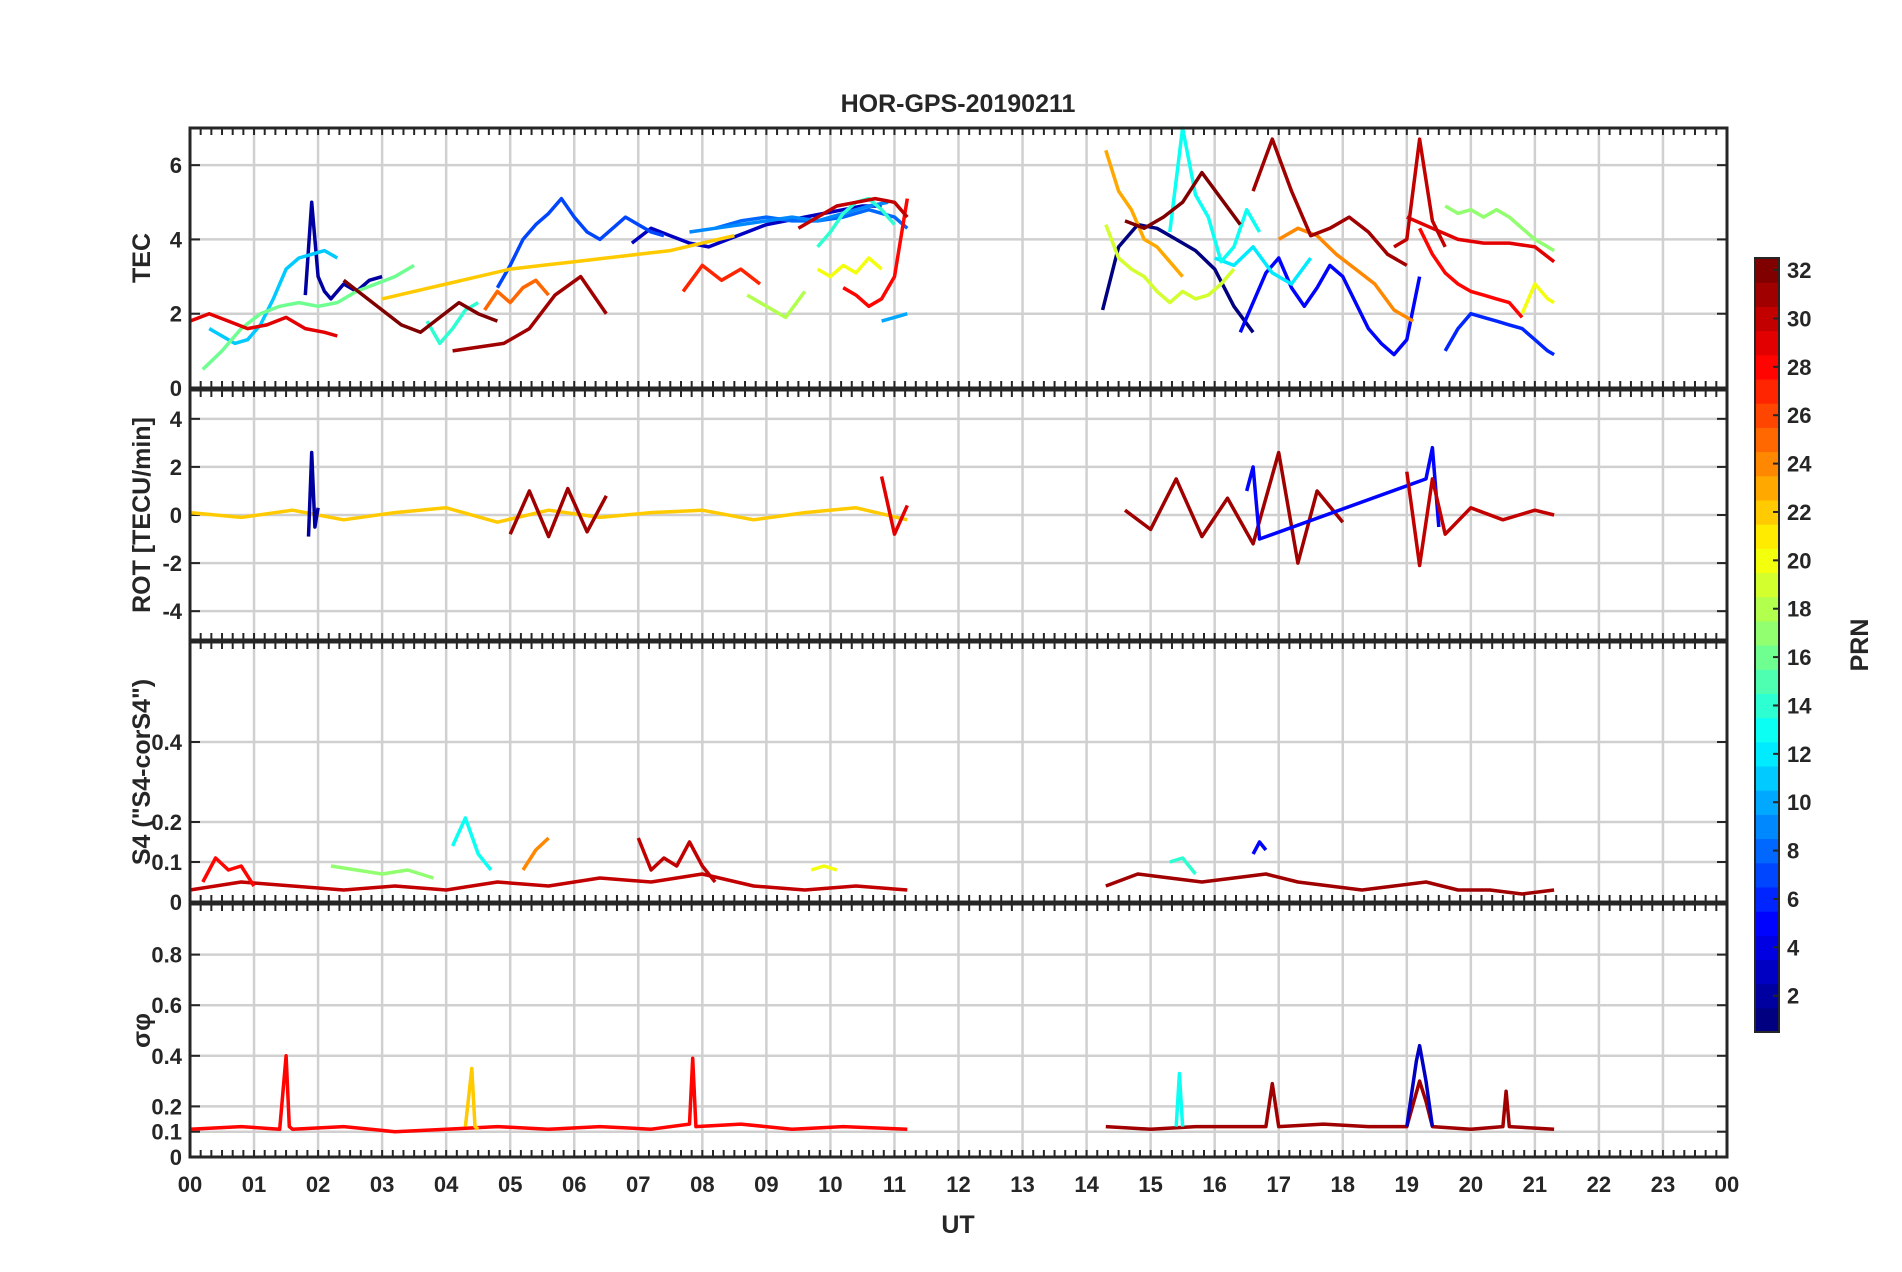  What do you see at coordinates (830, 1184) in the screenshot?
I see `x-tick-label: 10` at bounding box center [830, 1184].